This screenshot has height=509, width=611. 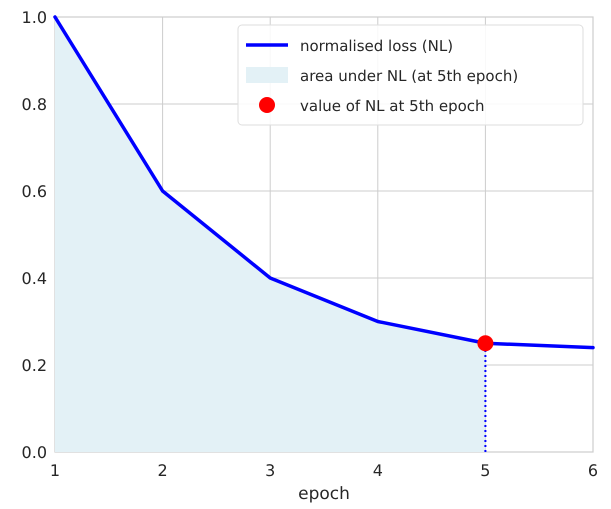 I want to click on x-tick-label: 4, so click(x=377, y=470).